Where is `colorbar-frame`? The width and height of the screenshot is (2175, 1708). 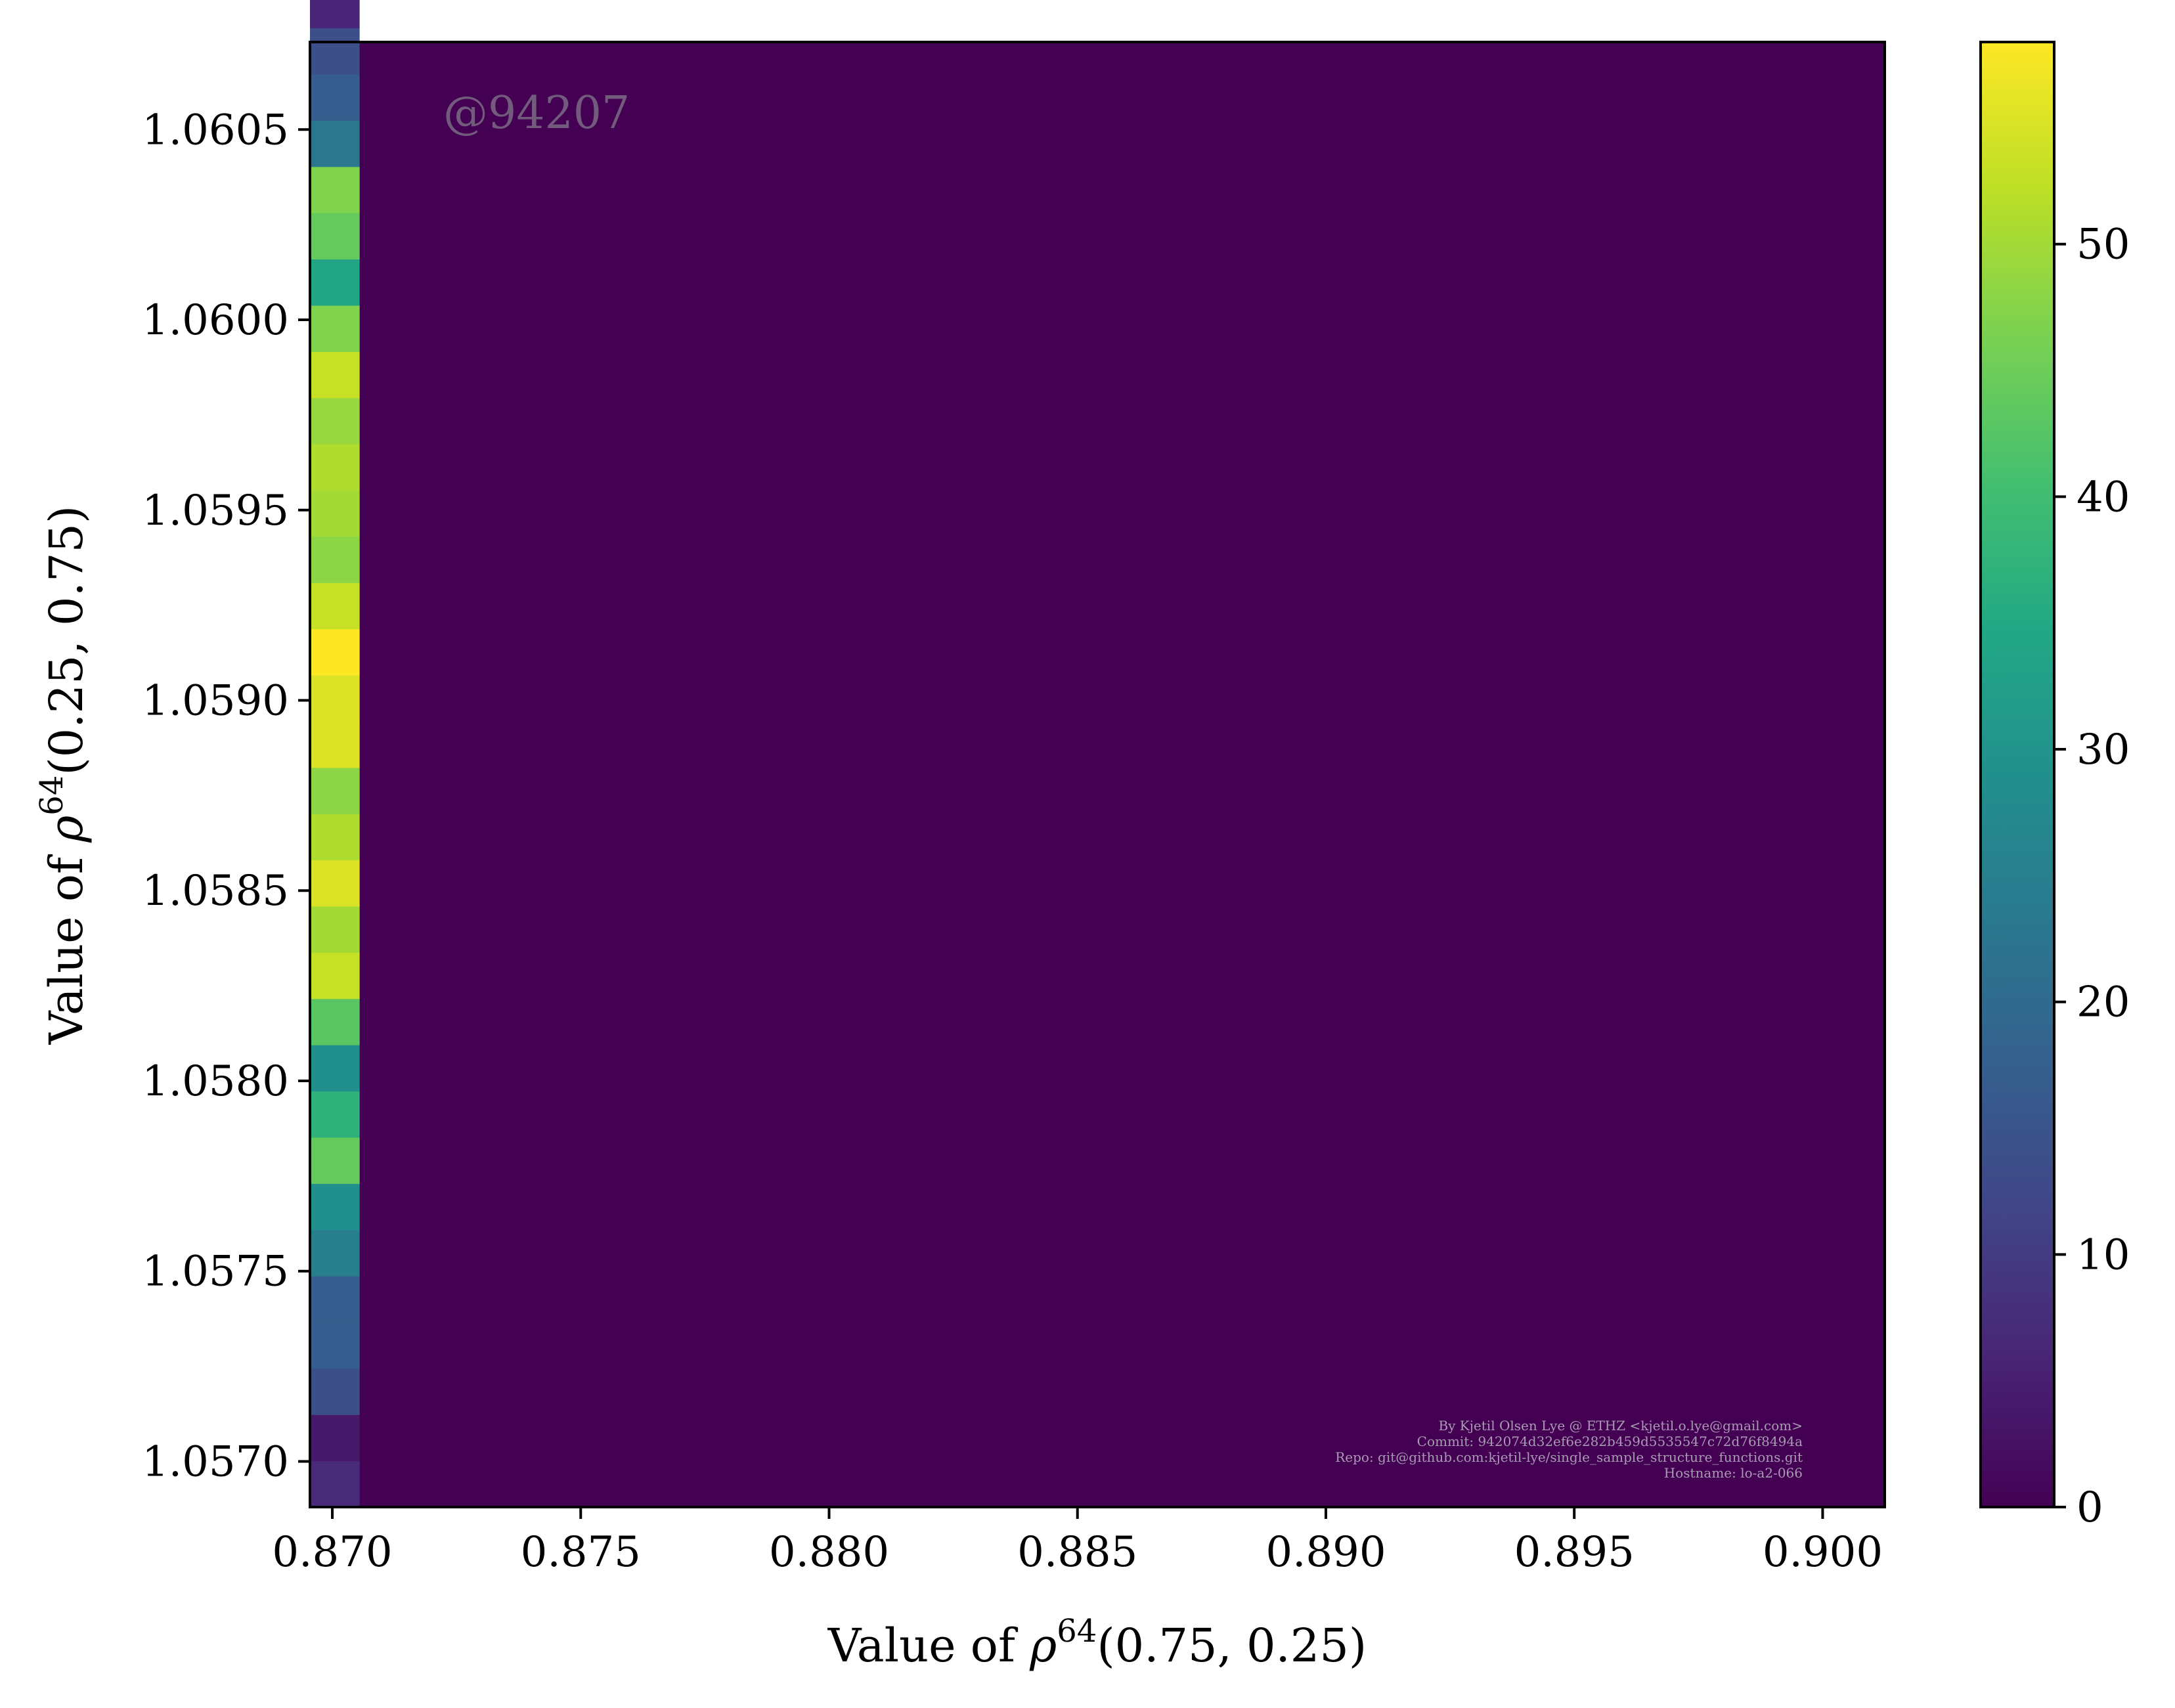 colorbar-frame is located at coordinates (2017, 774).